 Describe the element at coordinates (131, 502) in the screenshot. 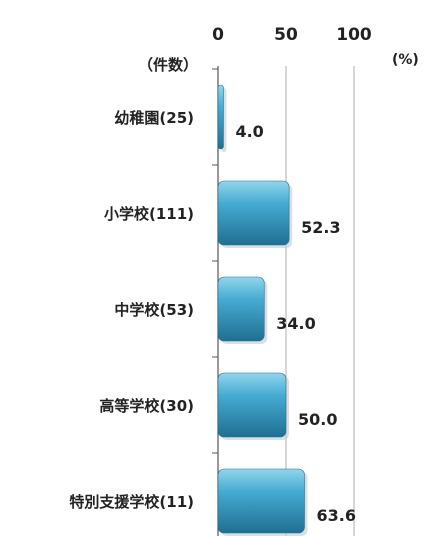

I see `category-label: 特別支援学校(11)` at that location.